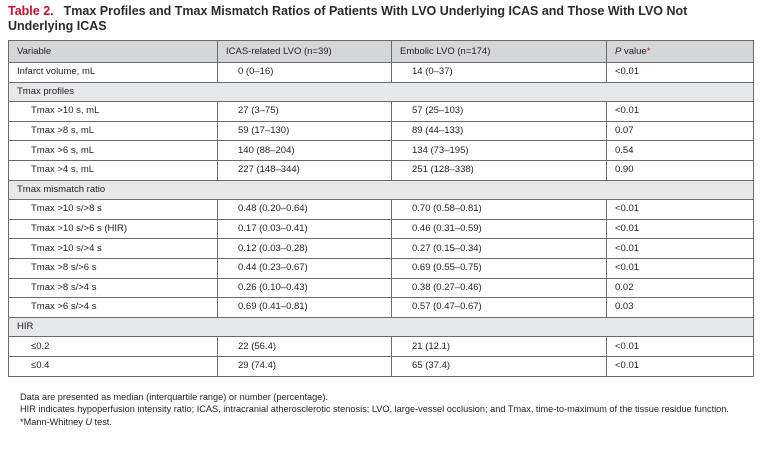 Image resolution: width=763 pixels, height=450 pixels. What do you see at coordinates (648, 51) in the screenshot?
I see `p-footnote-mark: *` at bounding box center [648, 51].